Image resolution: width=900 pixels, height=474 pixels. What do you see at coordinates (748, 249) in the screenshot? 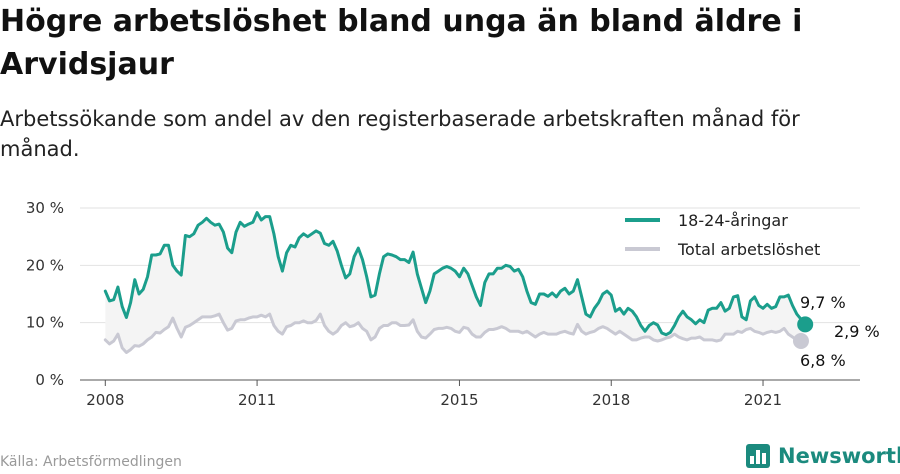
I see `legend-label-total: Total arbetslöshet` at bounding box center [748, 249].